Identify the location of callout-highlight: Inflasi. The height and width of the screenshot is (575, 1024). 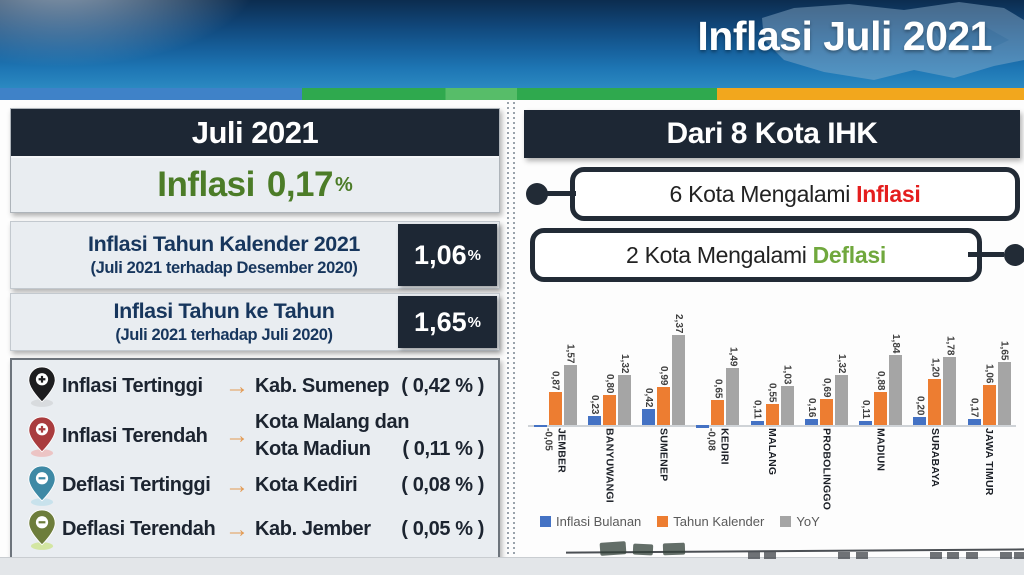
(888, 193).